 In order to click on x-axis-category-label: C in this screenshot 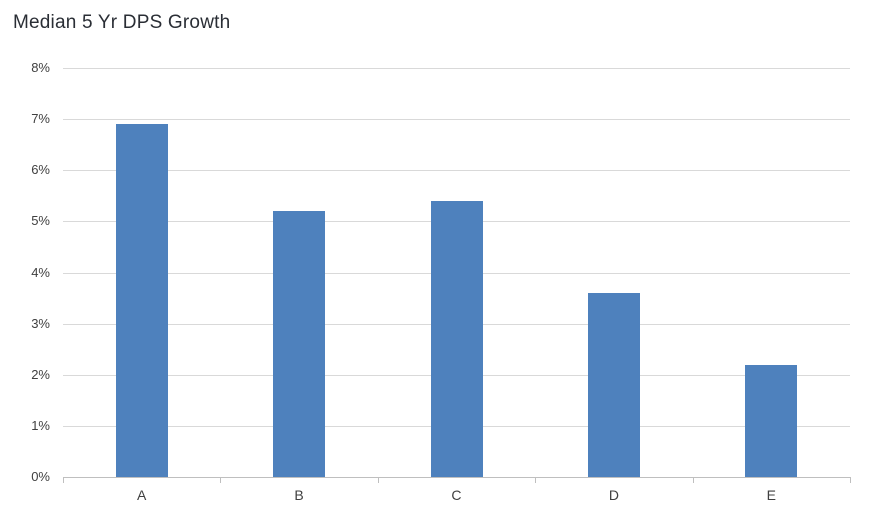, I will do `click(456, 495)`.